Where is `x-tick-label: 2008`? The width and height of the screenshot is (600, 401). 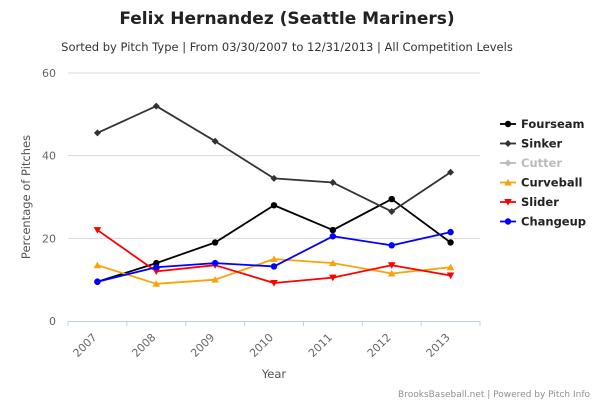
x-tick-label: 2008 is located at coordinates (143, 345).